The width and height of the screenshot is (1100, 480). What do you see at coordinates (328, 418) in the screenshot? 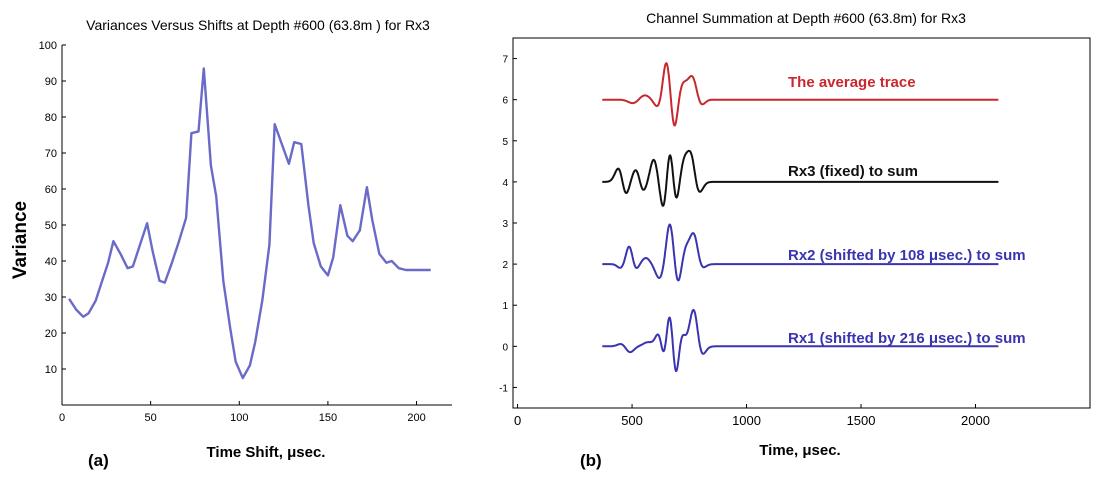
I see `x-tick-label: 150` at bounding box center [328, 418].